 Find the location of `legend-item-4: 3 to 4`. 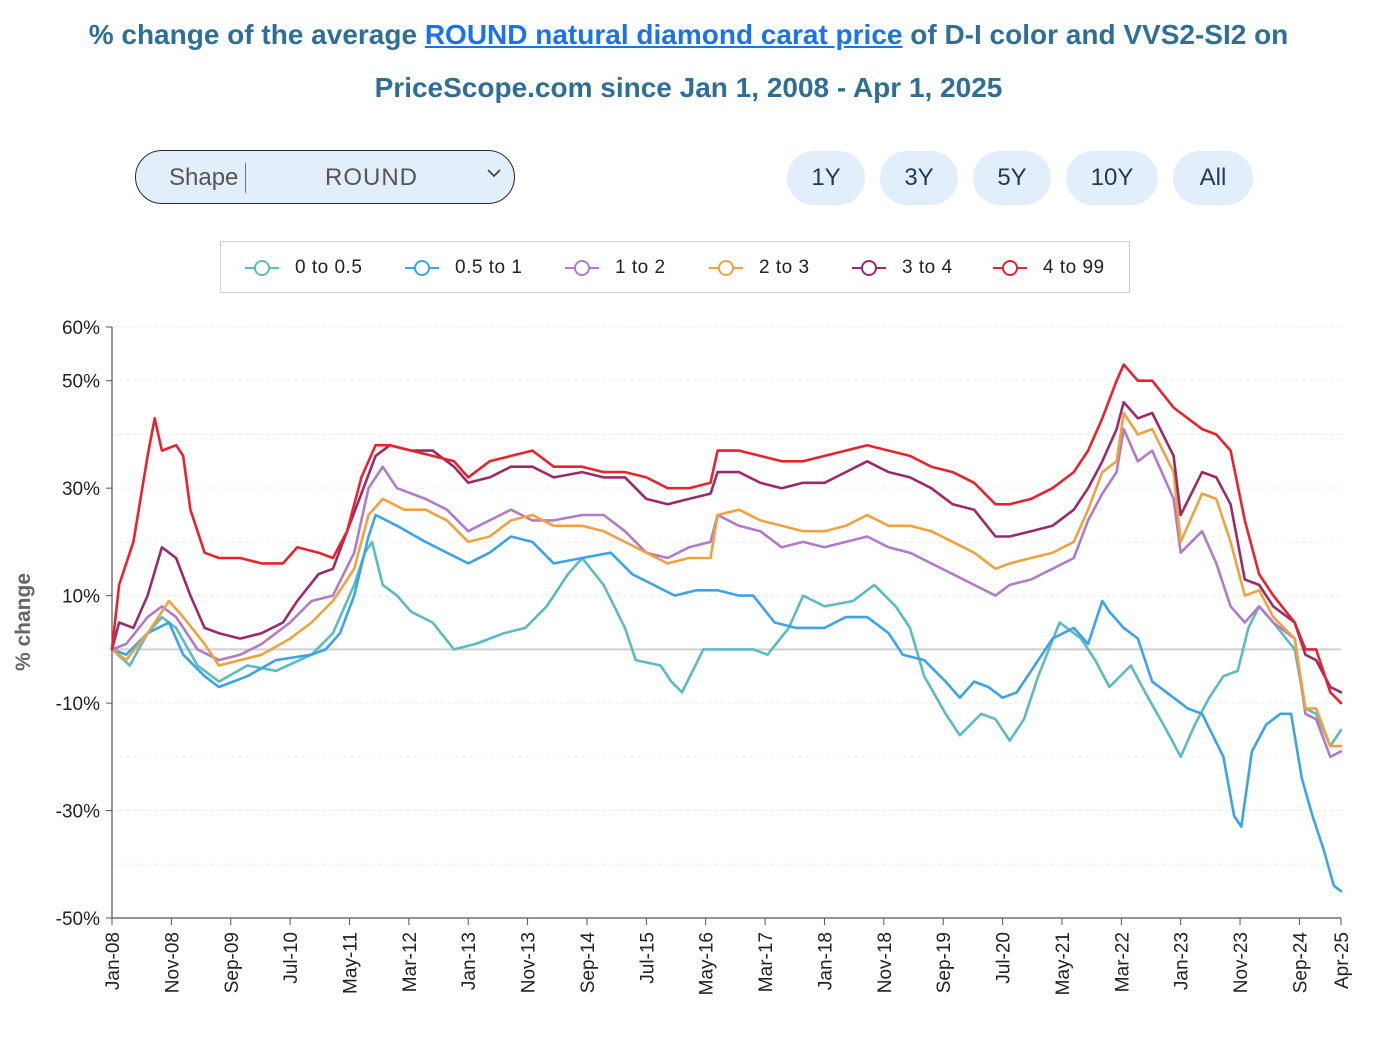

legend-item-4: 3 to 4 is located at coordinates (918, 268).